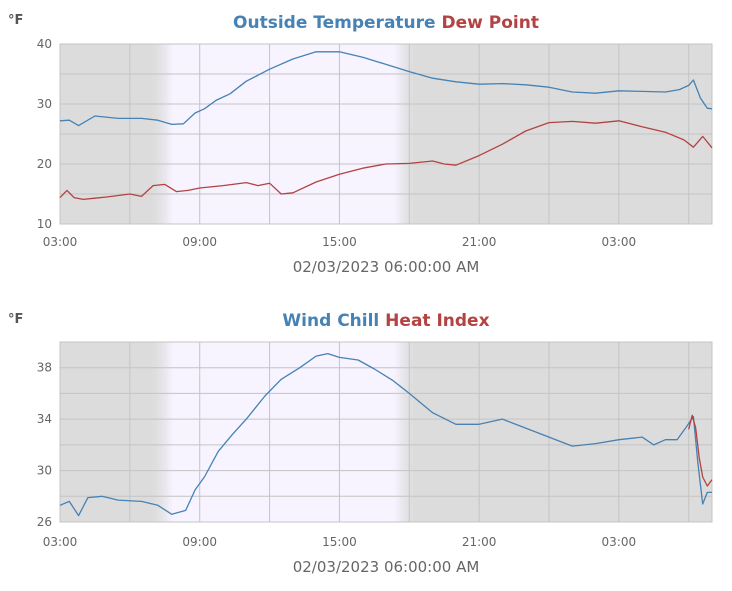 This screenshot has width=732, height=591. What do you see at coordinates (44, 224) in the screenshot?
I see `y-tick-label: 10` at bounding box center [44, 224].